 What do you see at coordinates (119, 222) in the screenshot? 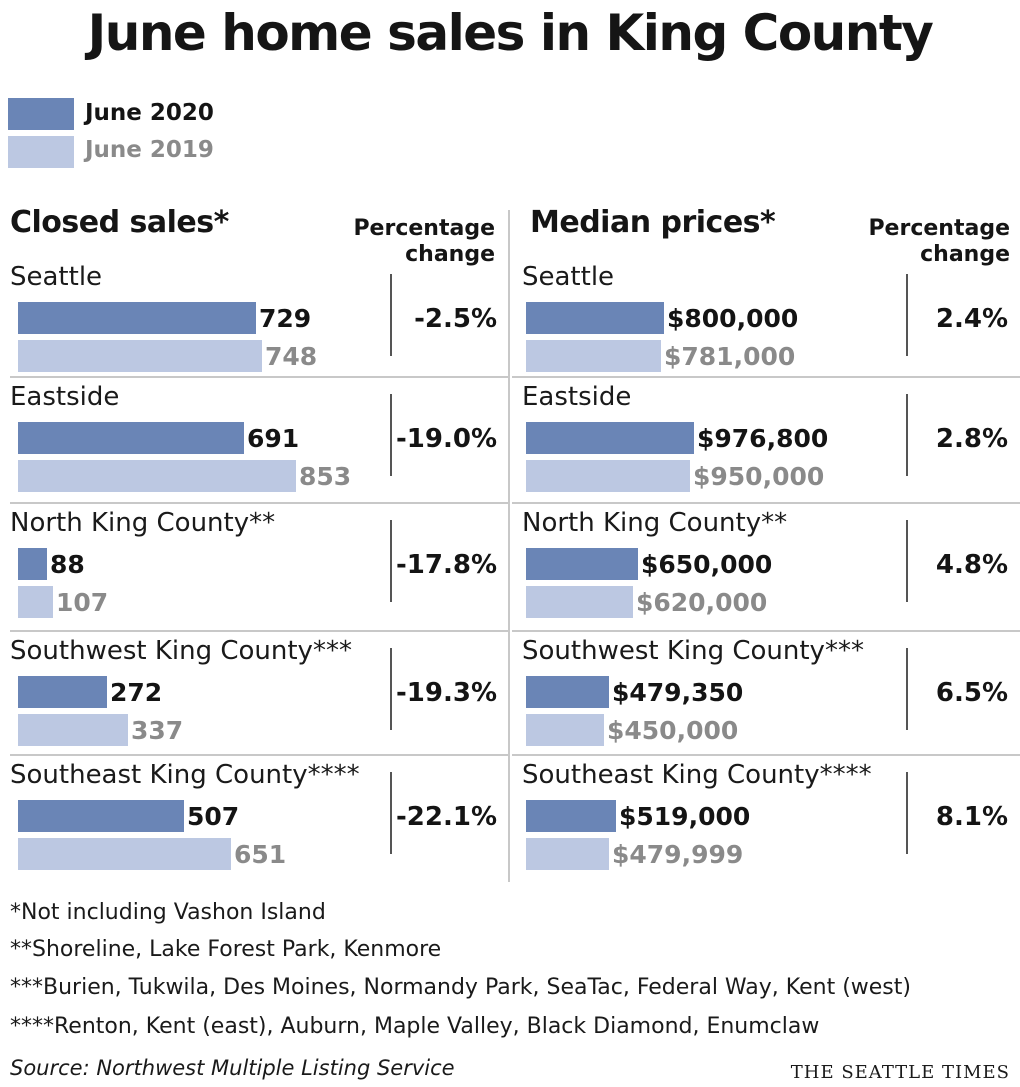
I see `closed-sales-heading: Closed sales*` at bounding box center [119, 222].